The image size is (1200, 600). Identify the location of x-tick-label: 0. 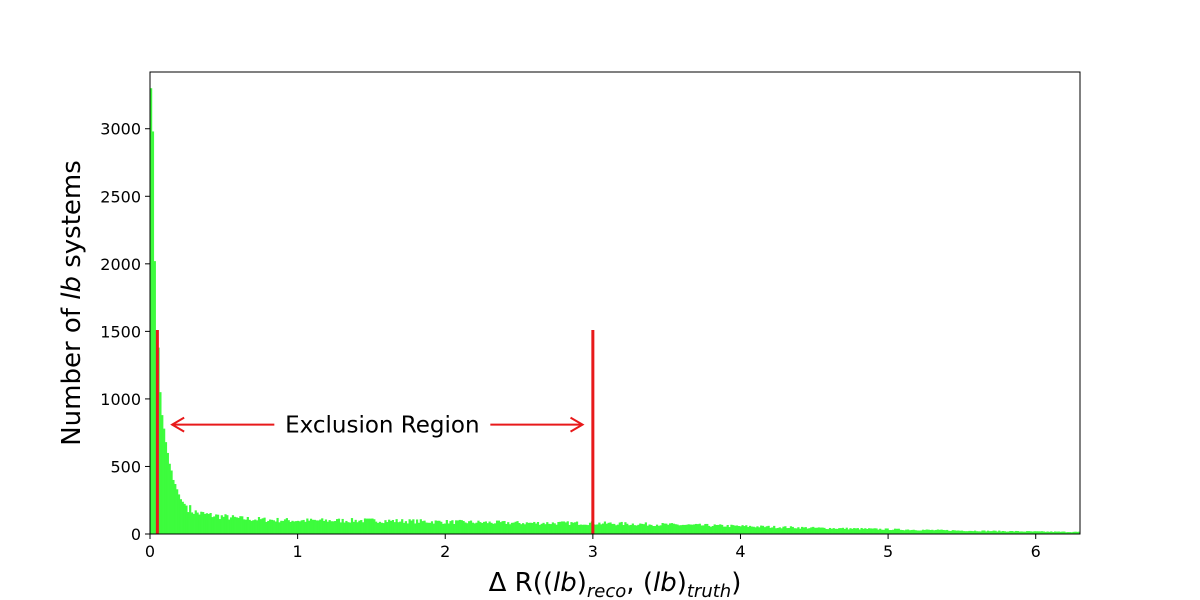
(150, 551).